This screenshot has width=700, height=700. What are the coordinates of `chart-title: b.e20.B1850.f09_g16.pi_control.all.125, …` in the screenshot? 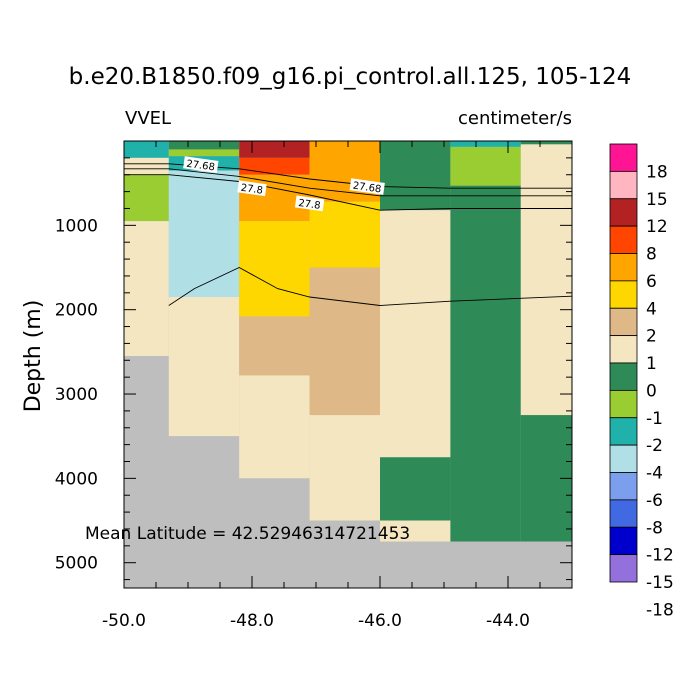 It's located at (350, 77).